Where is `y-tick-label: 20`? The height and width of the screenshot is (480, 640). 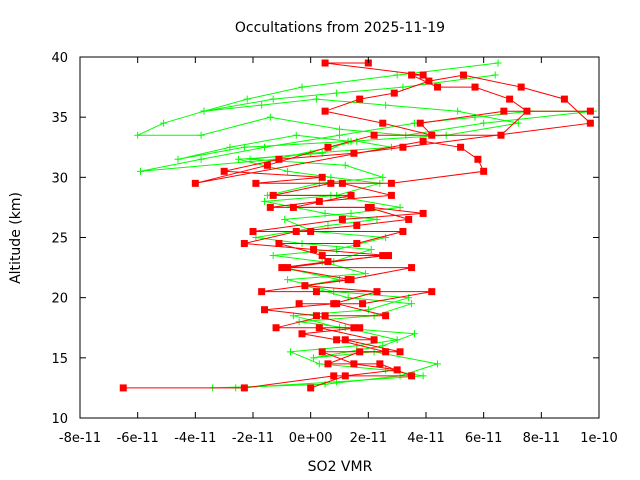 y-tick-label: 20 is located at coordinates (59, 299).